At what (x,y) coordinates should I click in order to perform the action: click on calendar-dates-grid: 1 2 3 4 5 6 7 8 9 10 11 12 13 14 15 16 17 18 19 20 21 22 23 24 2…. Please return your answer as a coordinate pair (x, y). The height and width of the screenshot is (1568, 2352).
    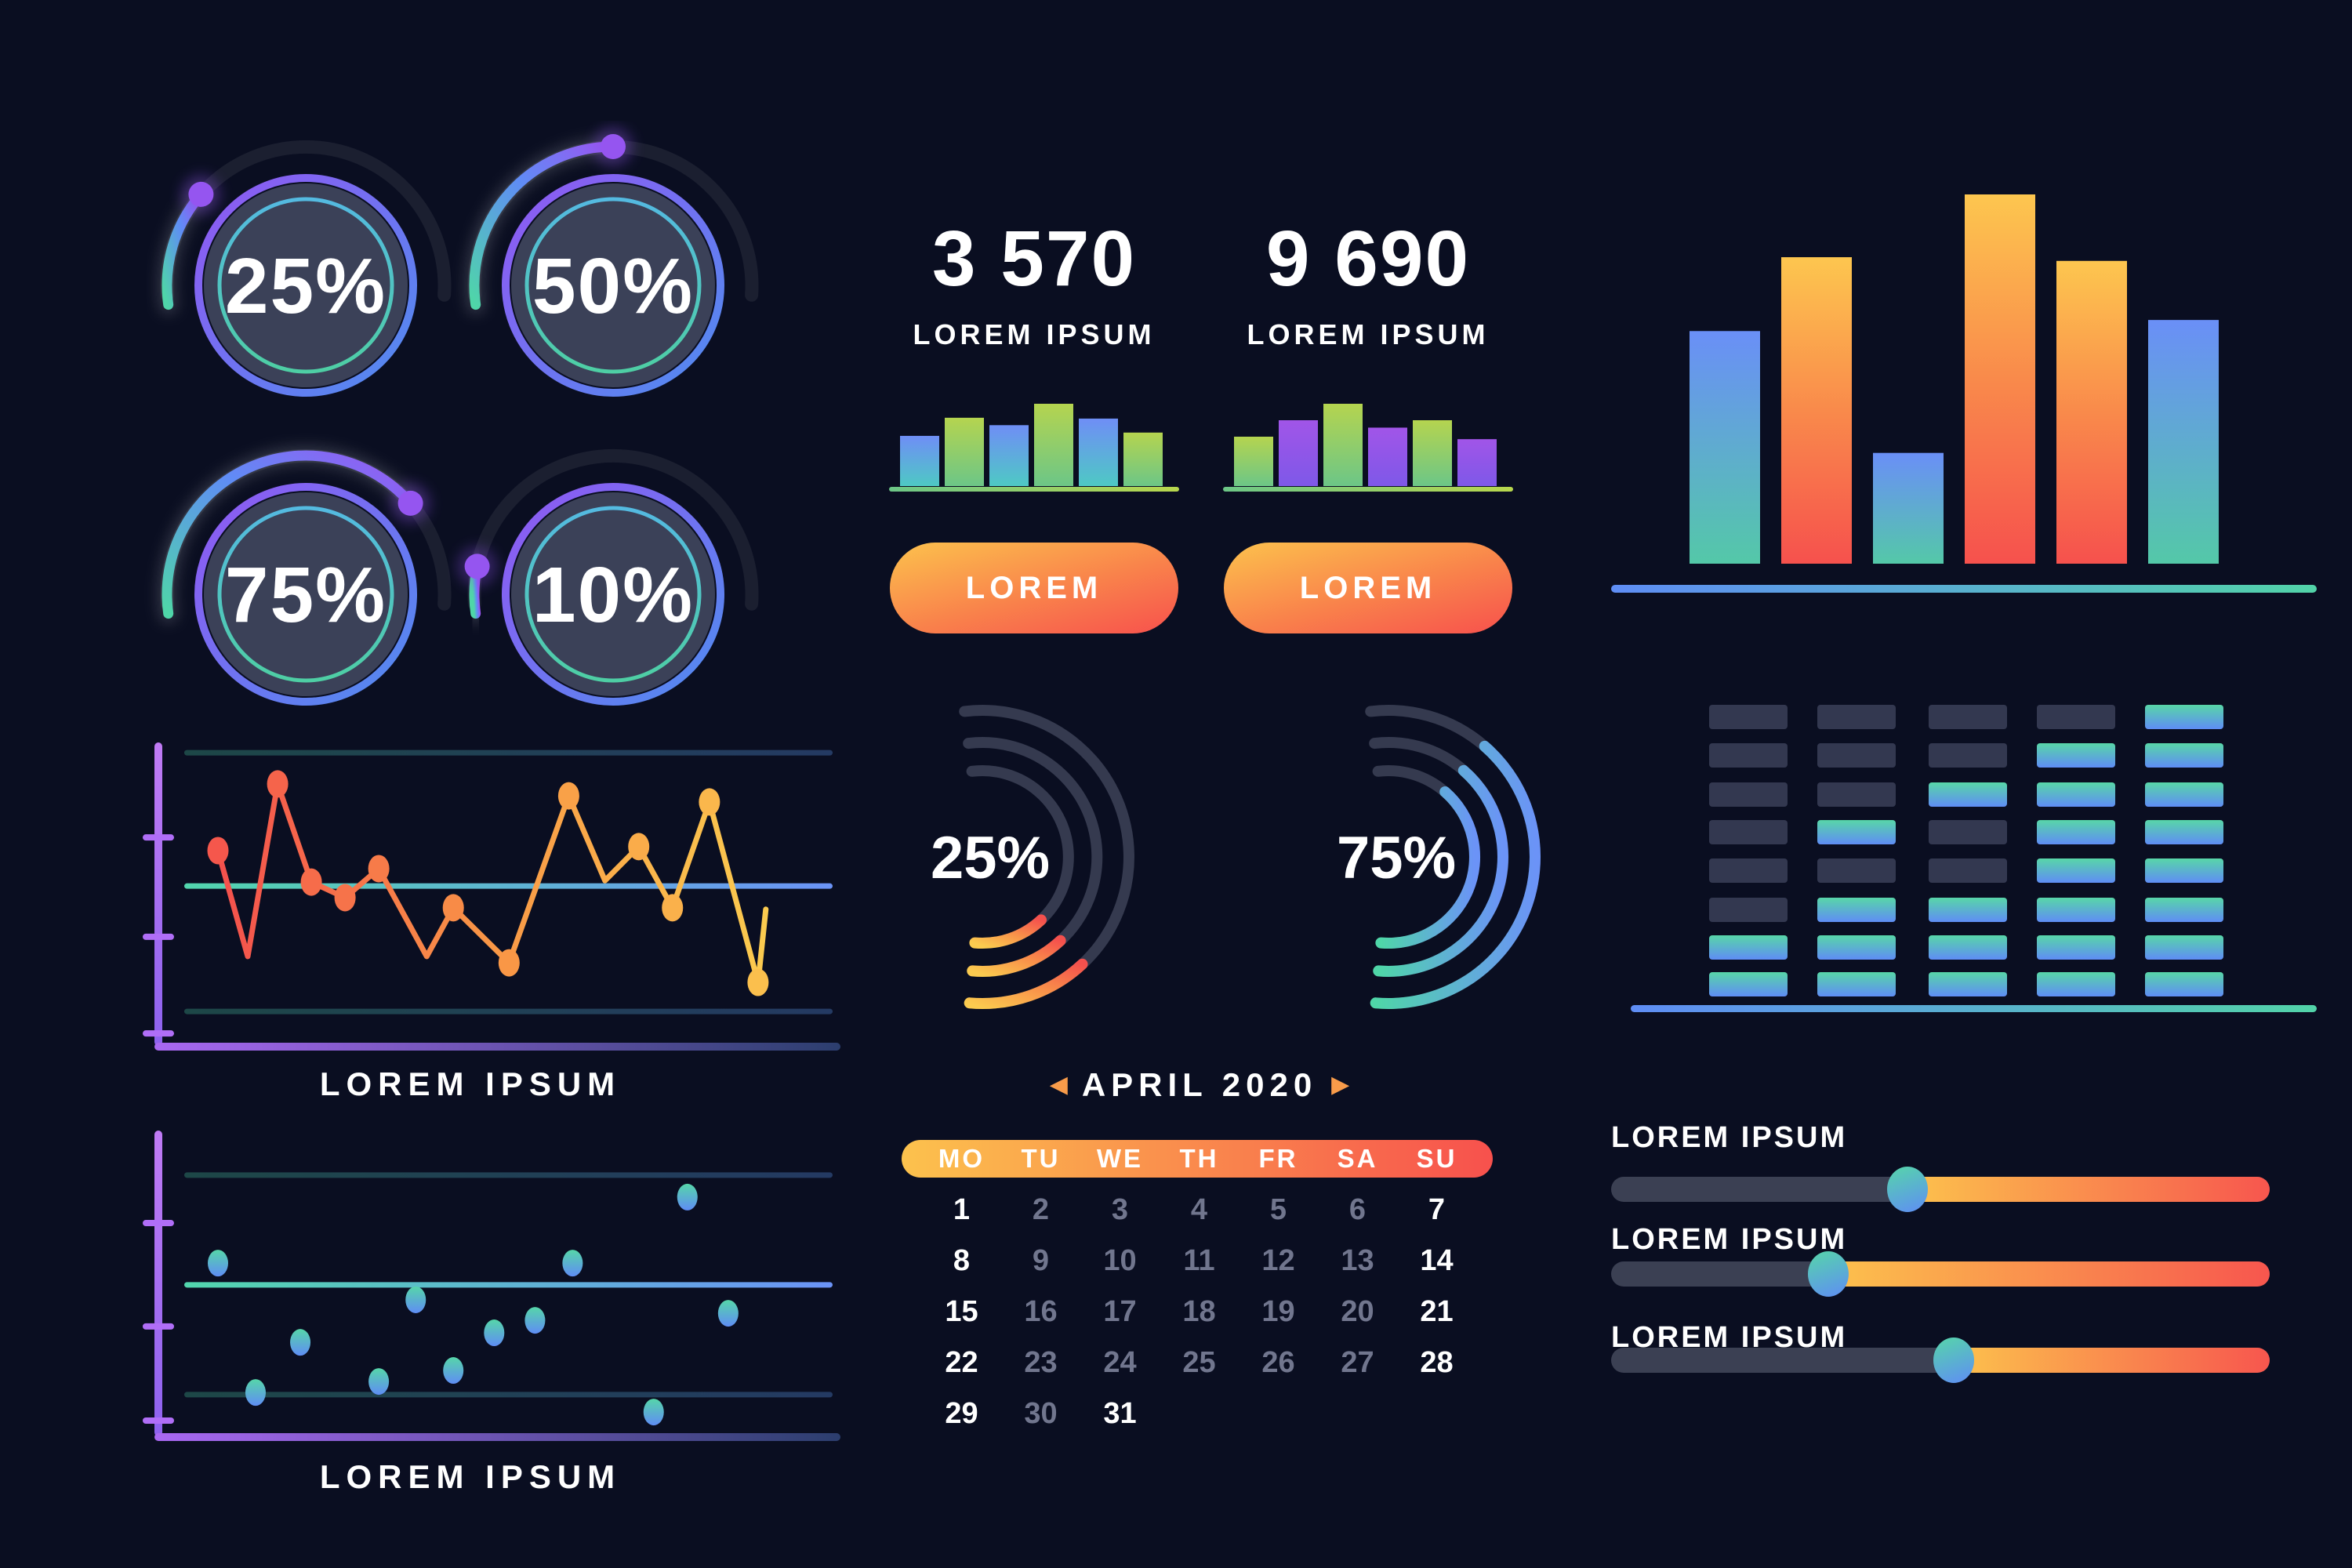
    Looking at the image, I should click on (1199, 1312).